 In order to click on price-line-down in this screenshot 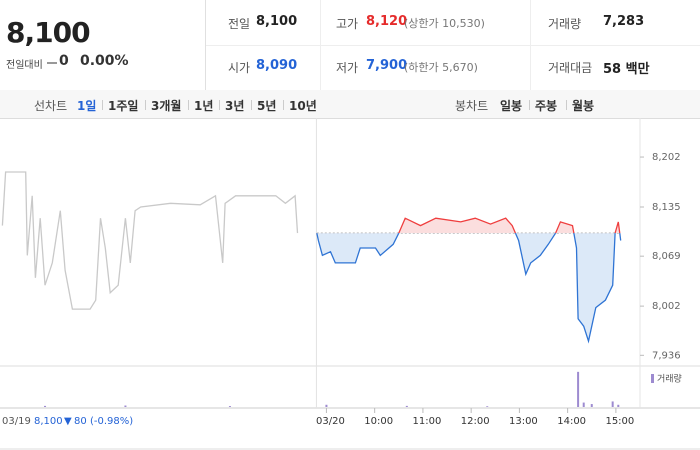, I will do `click(469, 288)`.